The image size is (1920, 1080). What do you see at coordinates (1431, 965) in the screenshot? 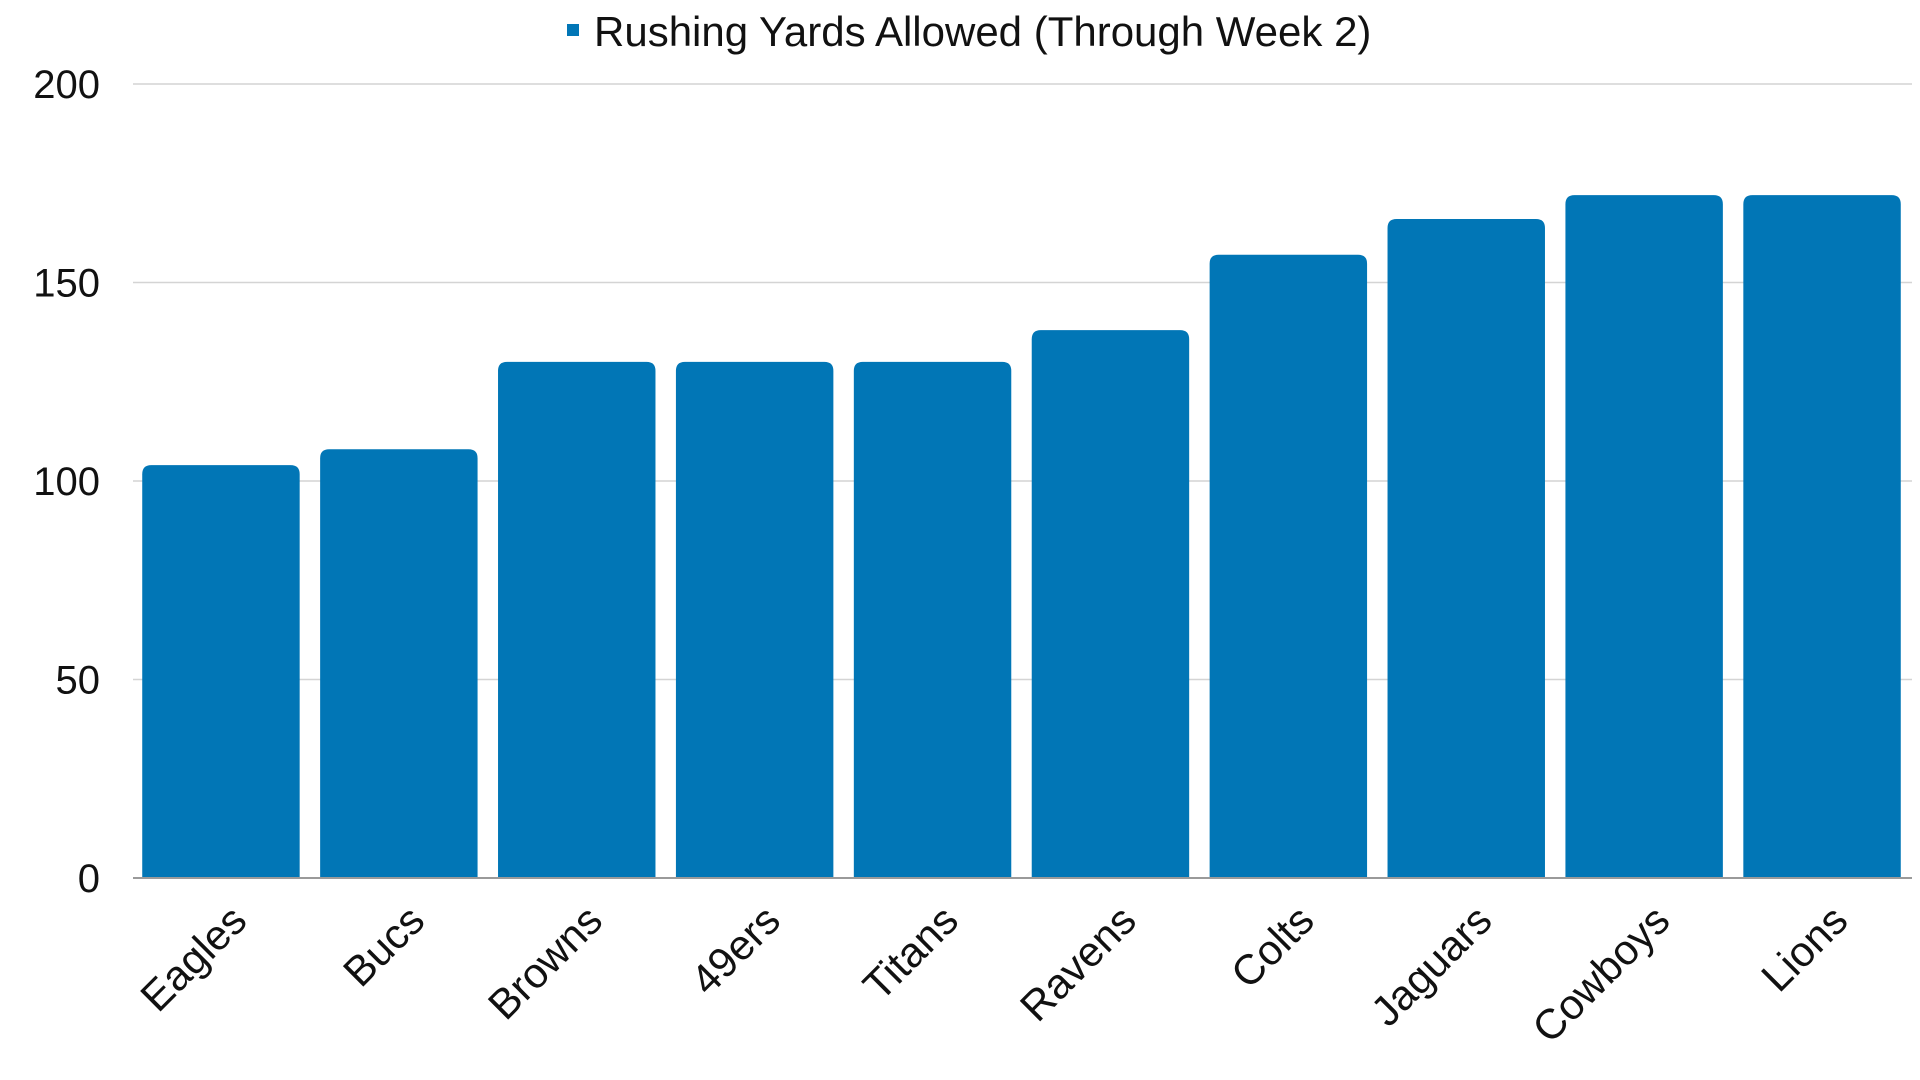
I see `x-tick-label-jaguars: Jaguars` at bounding box center [1431, 965].